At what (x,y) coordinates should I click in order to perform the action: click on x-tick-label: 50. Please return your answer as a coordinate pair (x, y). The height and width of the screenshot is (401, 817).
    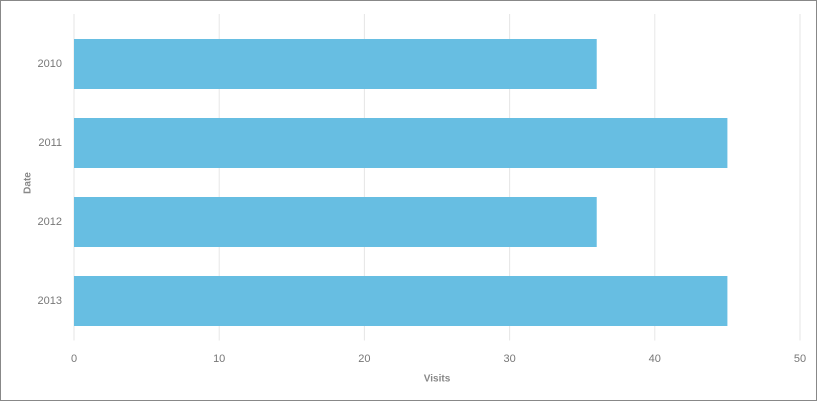
    Looking at the image, I should click on (800, 359).